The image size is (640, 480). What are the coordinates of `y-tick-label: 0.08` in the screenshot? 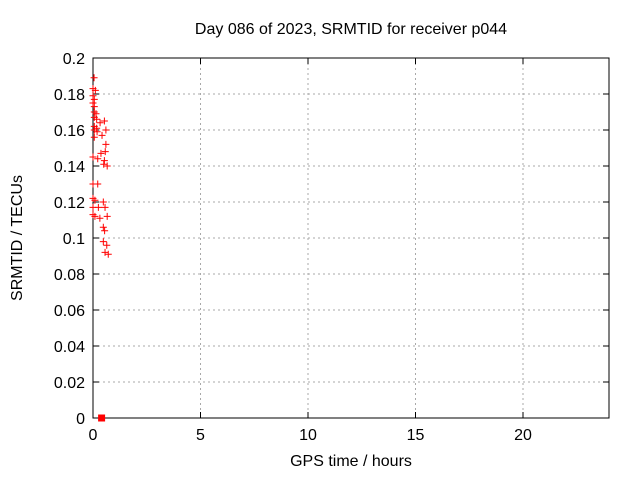 It's located at (69, 275).